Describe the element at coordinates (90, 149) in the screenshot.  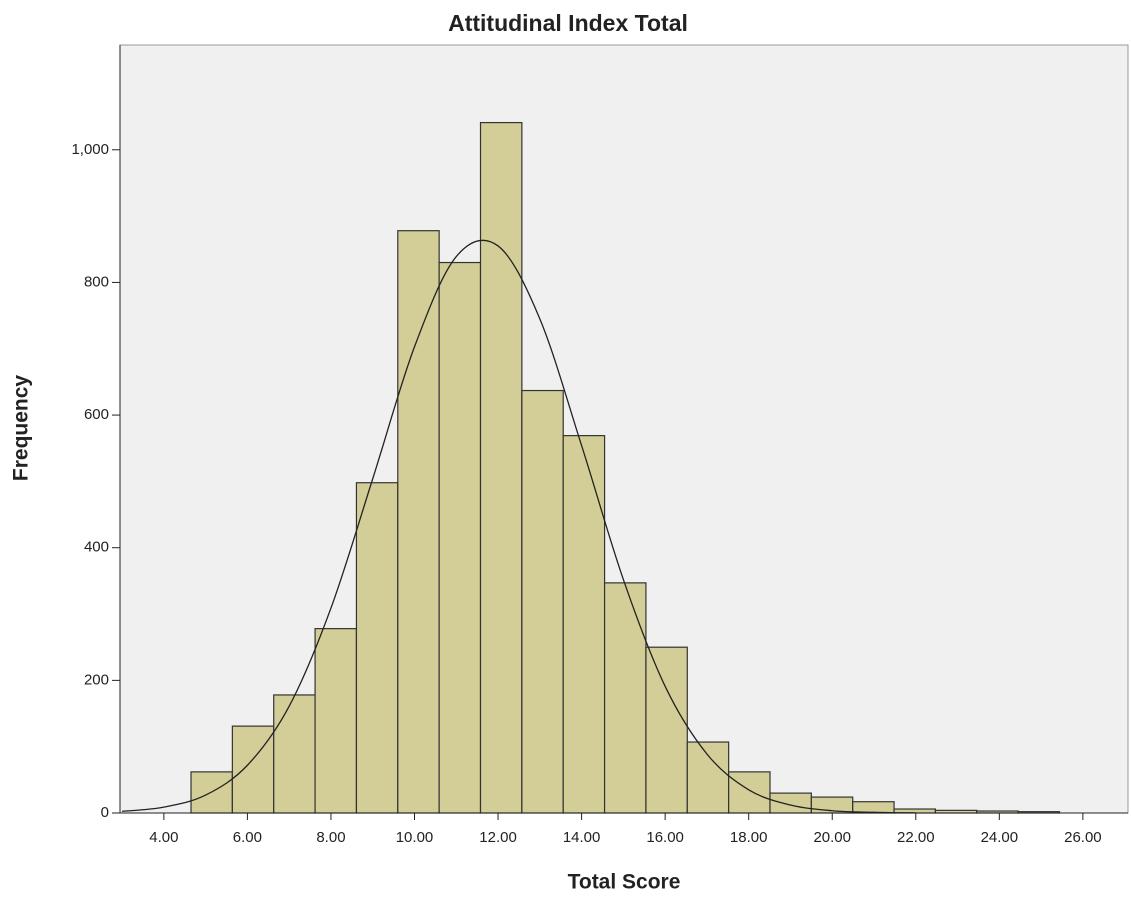
I see `y-tick-label: 1,000` at that location.